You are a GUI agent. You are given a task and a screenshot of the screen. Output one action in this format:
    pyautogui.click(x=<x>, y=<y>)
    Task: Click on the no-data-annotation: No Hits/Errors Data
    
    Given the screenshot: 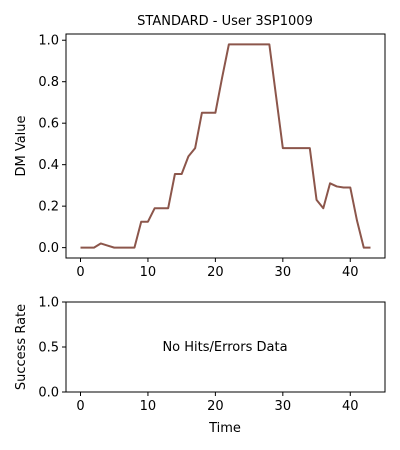 What is the action you would take?
    pyautogui.click(x=224, y=347)
    